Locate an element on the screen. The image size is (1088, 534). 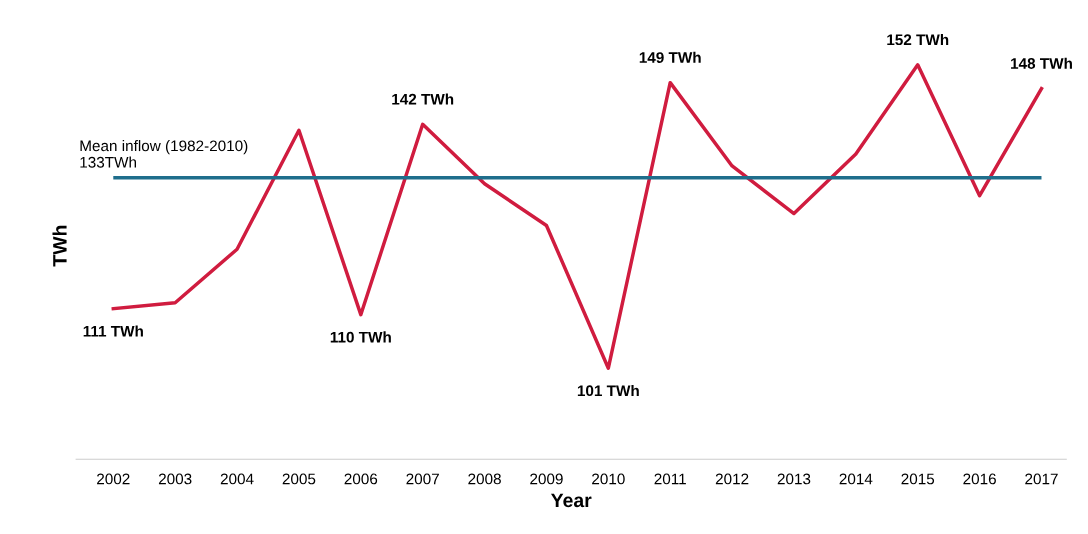
x-tick-label: 2014 is located at coordinates (856, 479).